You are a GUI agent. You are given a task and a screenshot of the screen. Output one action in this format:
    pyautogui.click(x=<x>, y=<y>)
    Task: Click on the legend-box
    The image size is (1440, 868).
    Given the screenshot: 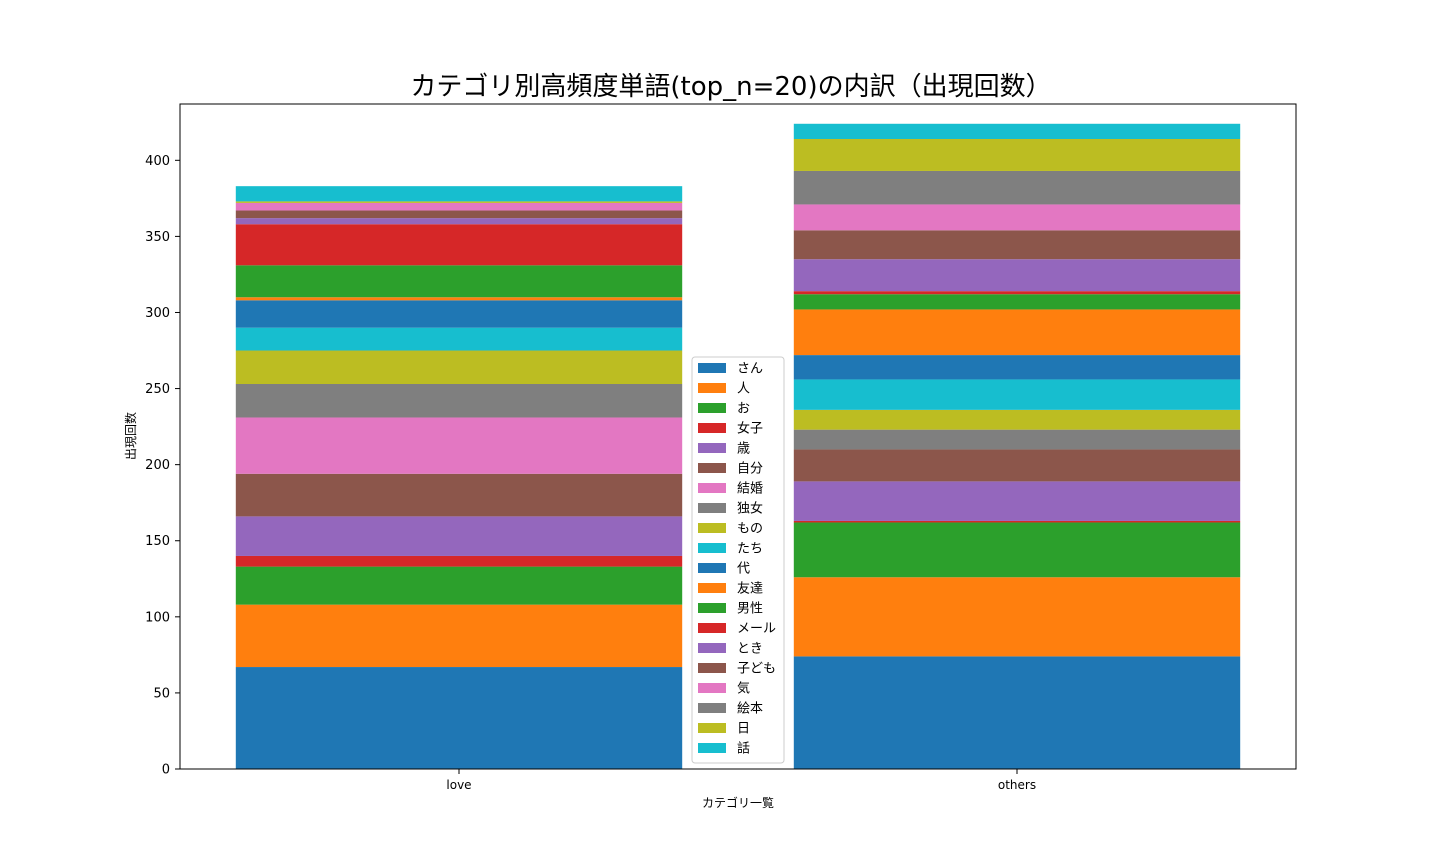 What is the action you would take?
    pyautogui.click(x=738, y=560)
    